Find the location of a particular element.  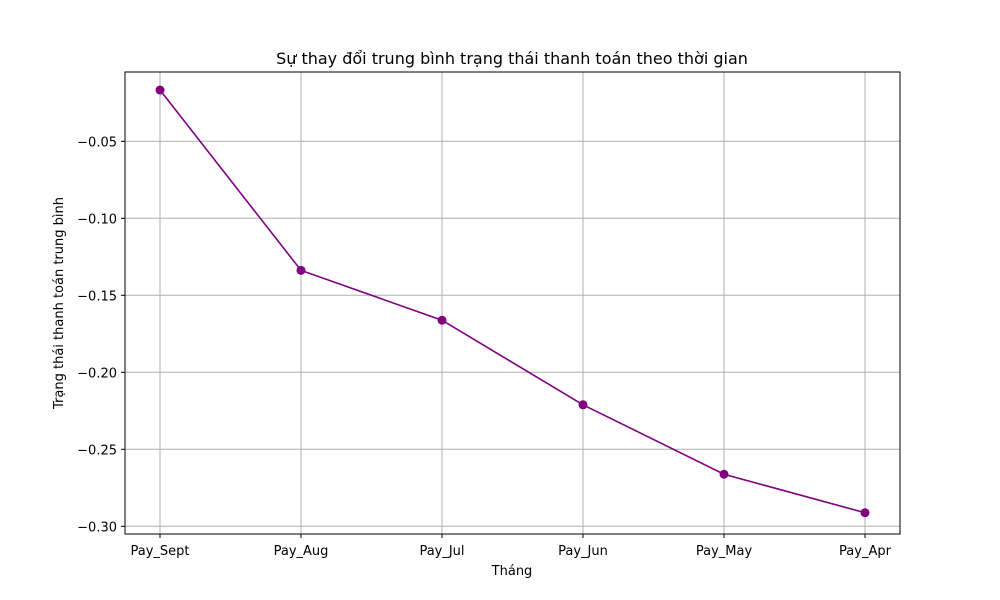

y-tick-label: −0.20 is located at coordinates (97, 373).